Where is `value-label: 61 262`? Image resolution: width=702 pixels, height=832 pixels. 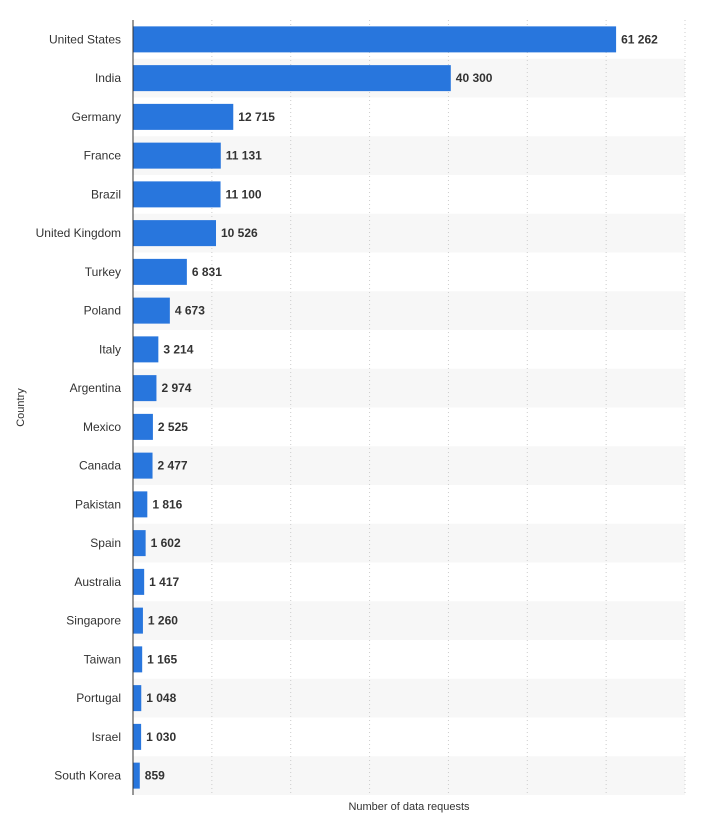
value-label: 61 262 is located at coordinates (639, 39).